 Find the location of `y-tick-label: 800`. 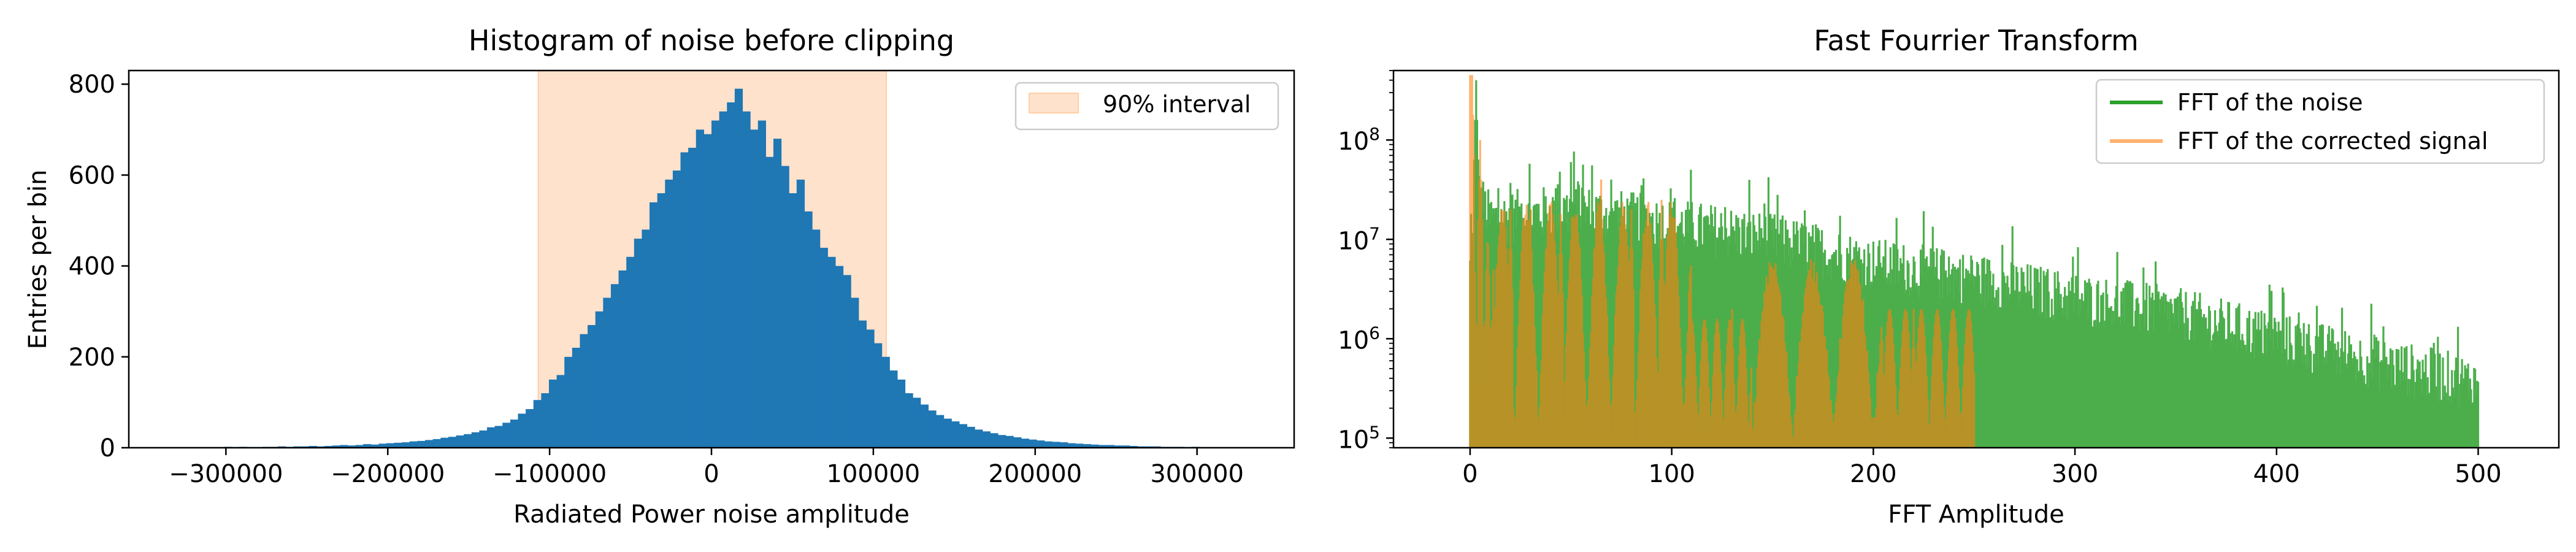

y-tick-label: 800 is located at coordinates (92, 85).